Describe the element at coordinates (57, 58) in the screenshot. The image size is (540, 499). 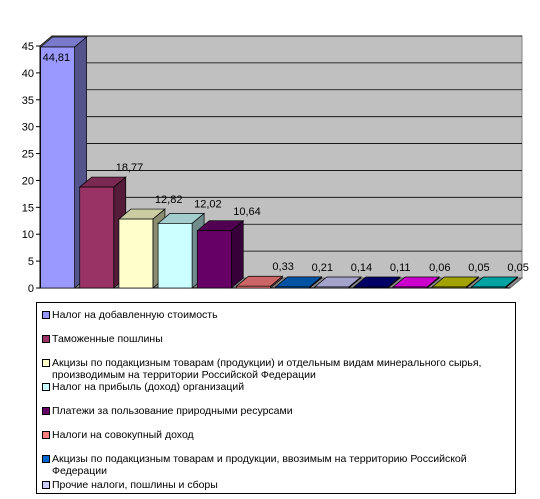
I see `data-label: 44,81` at that location.